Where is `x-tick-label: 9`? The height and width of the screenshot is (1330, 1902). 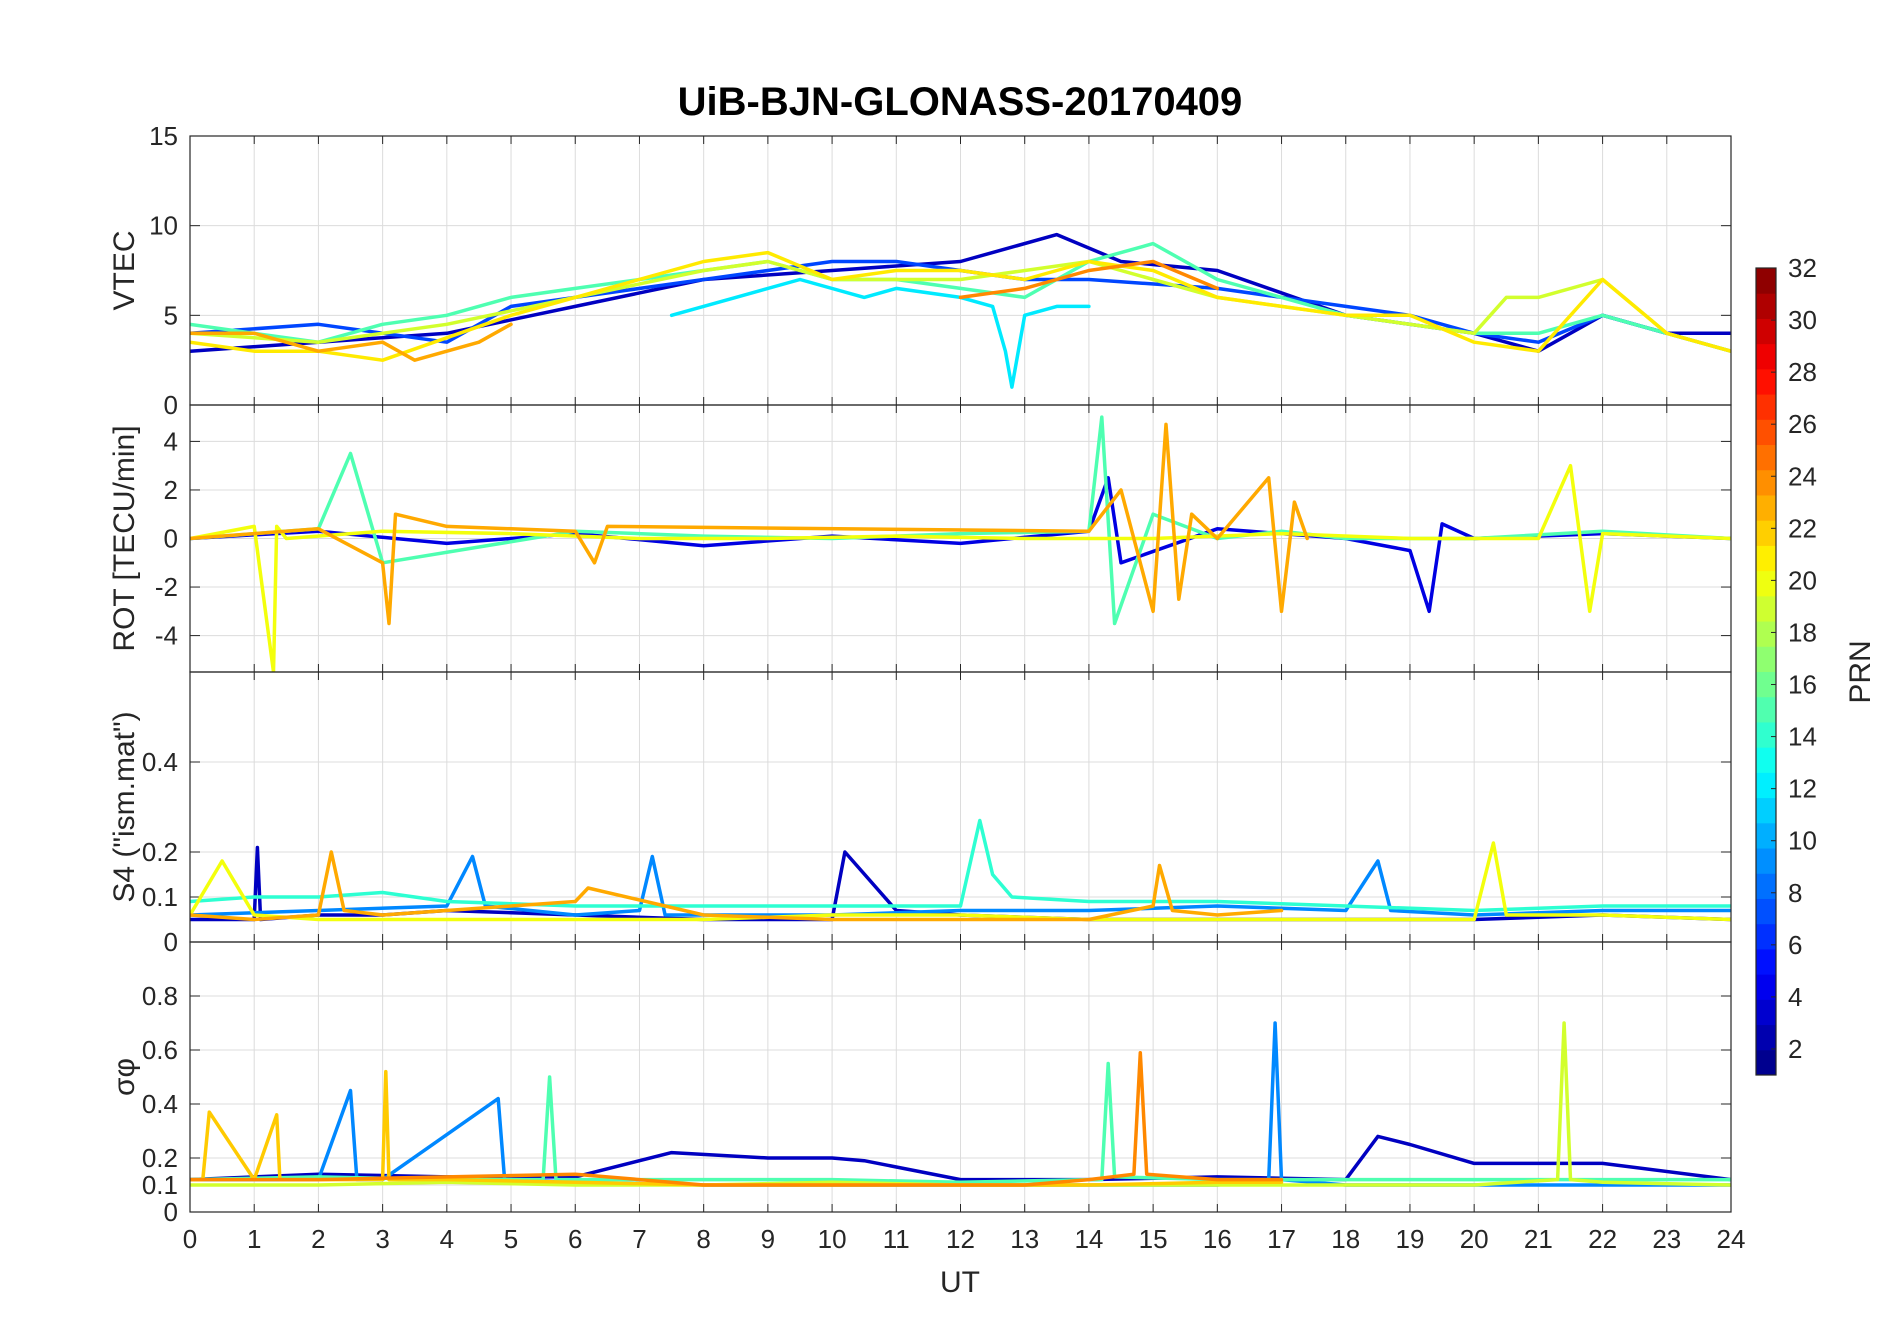 x-tick-label: 9 is located at coordinates (768, 1239).